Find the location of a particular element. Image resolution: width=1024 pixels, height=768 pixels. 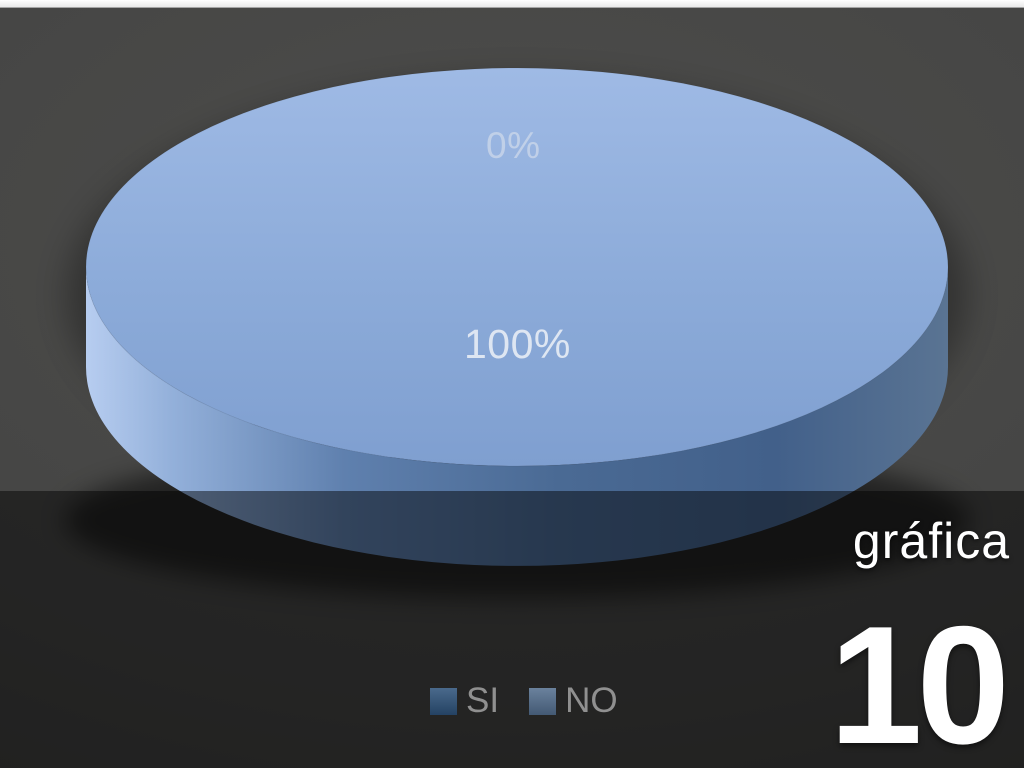

pie-data-label-hundred: 100% is located at coordinates (517, 344).